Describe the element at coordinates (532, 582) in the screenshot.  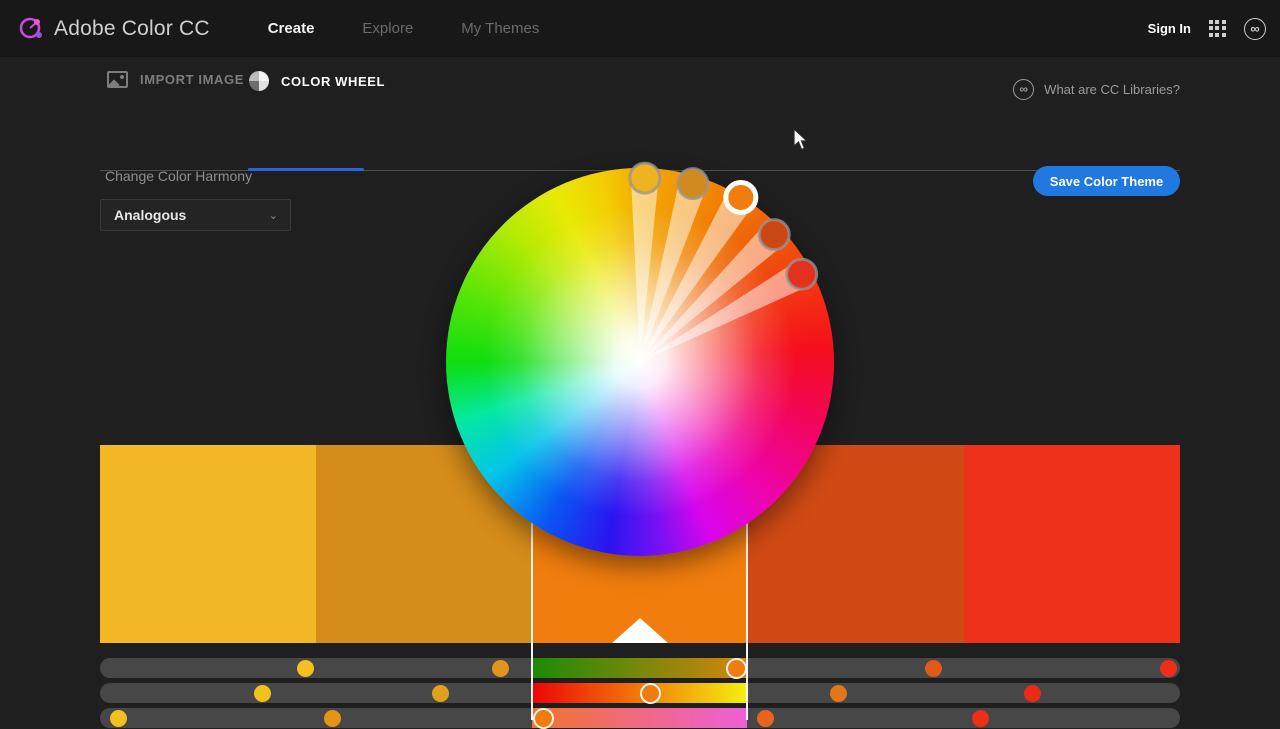
I see `selected-swatch-left-border` at that location.